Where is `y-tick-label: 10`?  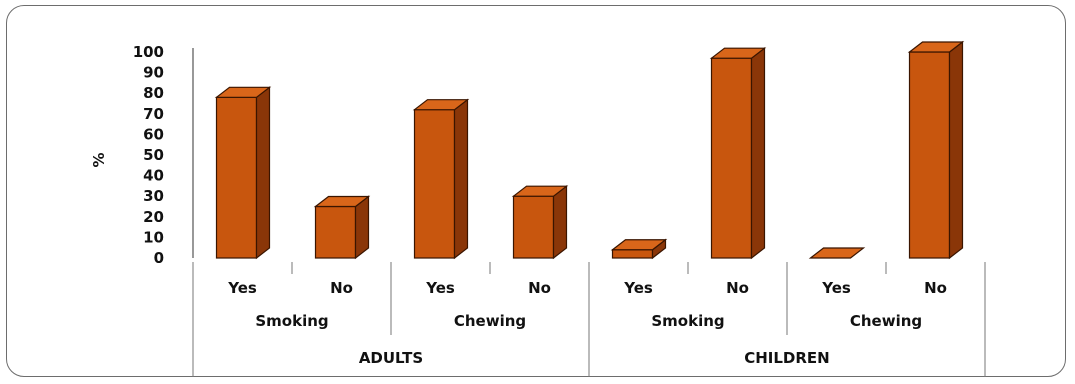
y-tick-label: 10 is located at coordinates (153, 237).